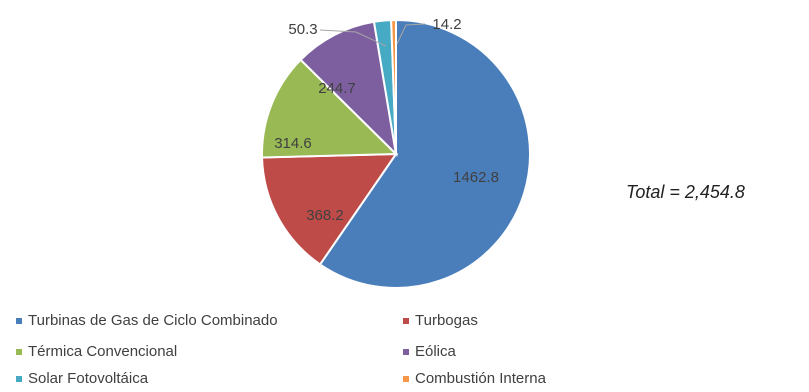 This screenshot has height=392, width=809. Describe the element at coordinates (325, 215) in the screenshot. I see `data-label: 368.2` at that location.